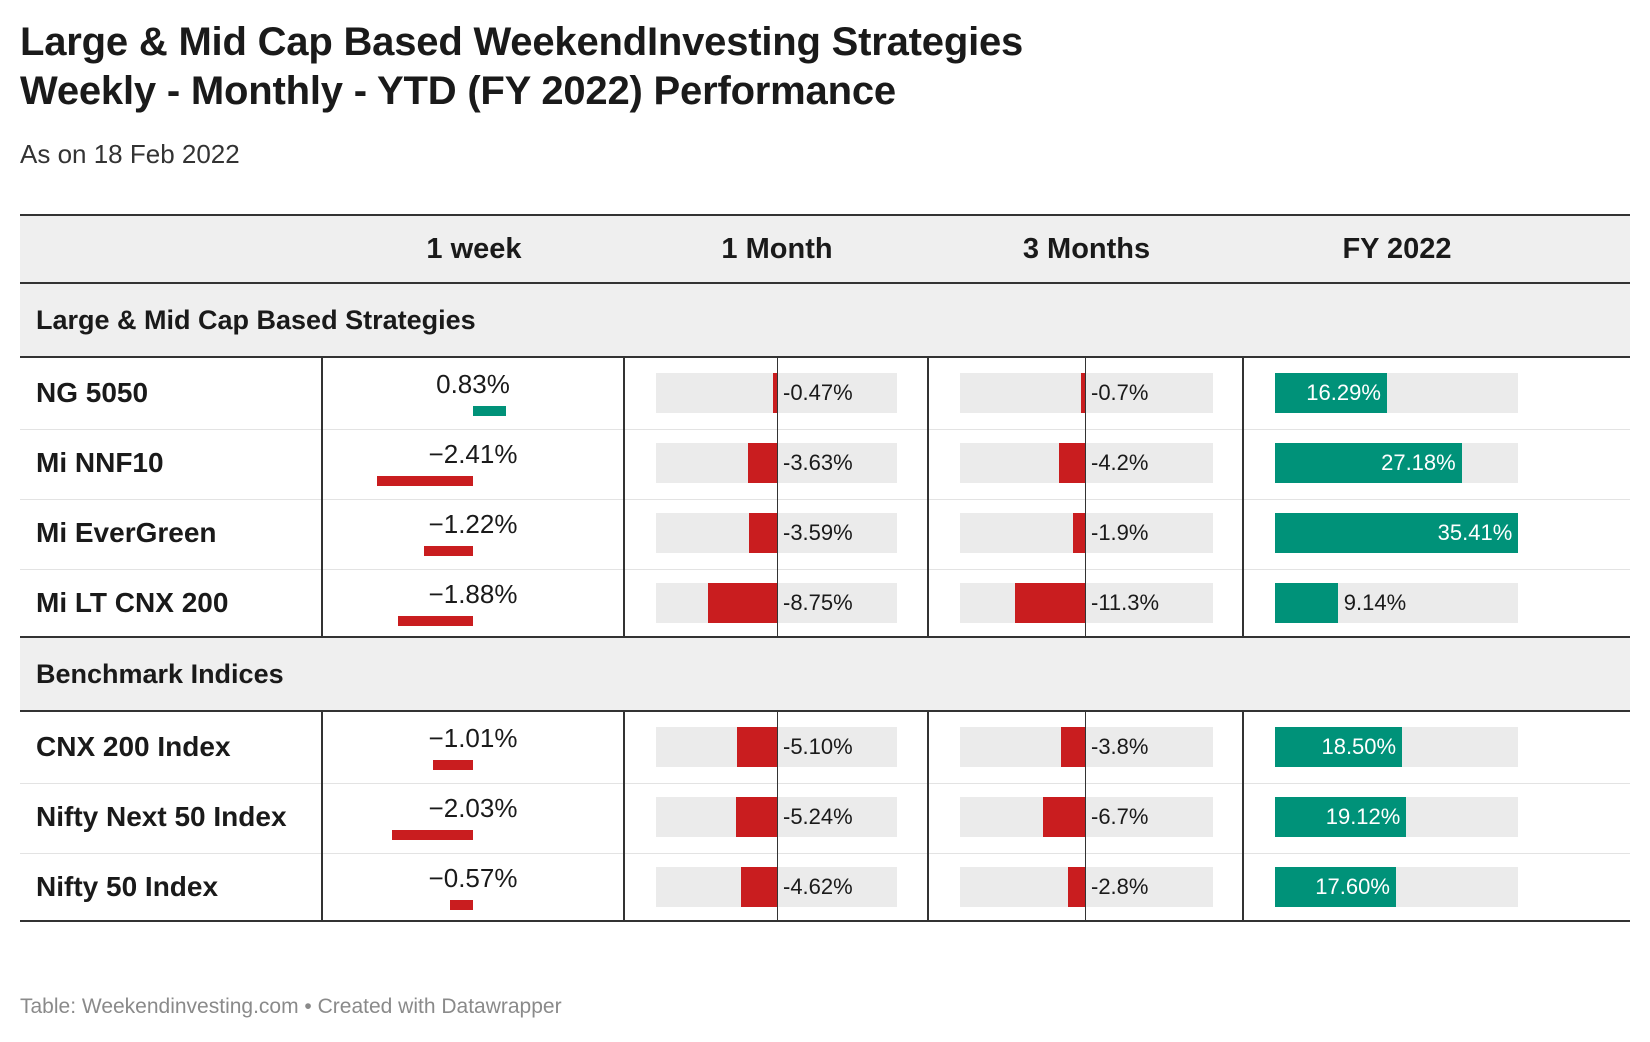 This screenshot has height=1042, width=1650. What do you see at coordinates (818, 602) in the screenshot?
I see `month-value-label: -8.75%` at bounding box center [818, 602].